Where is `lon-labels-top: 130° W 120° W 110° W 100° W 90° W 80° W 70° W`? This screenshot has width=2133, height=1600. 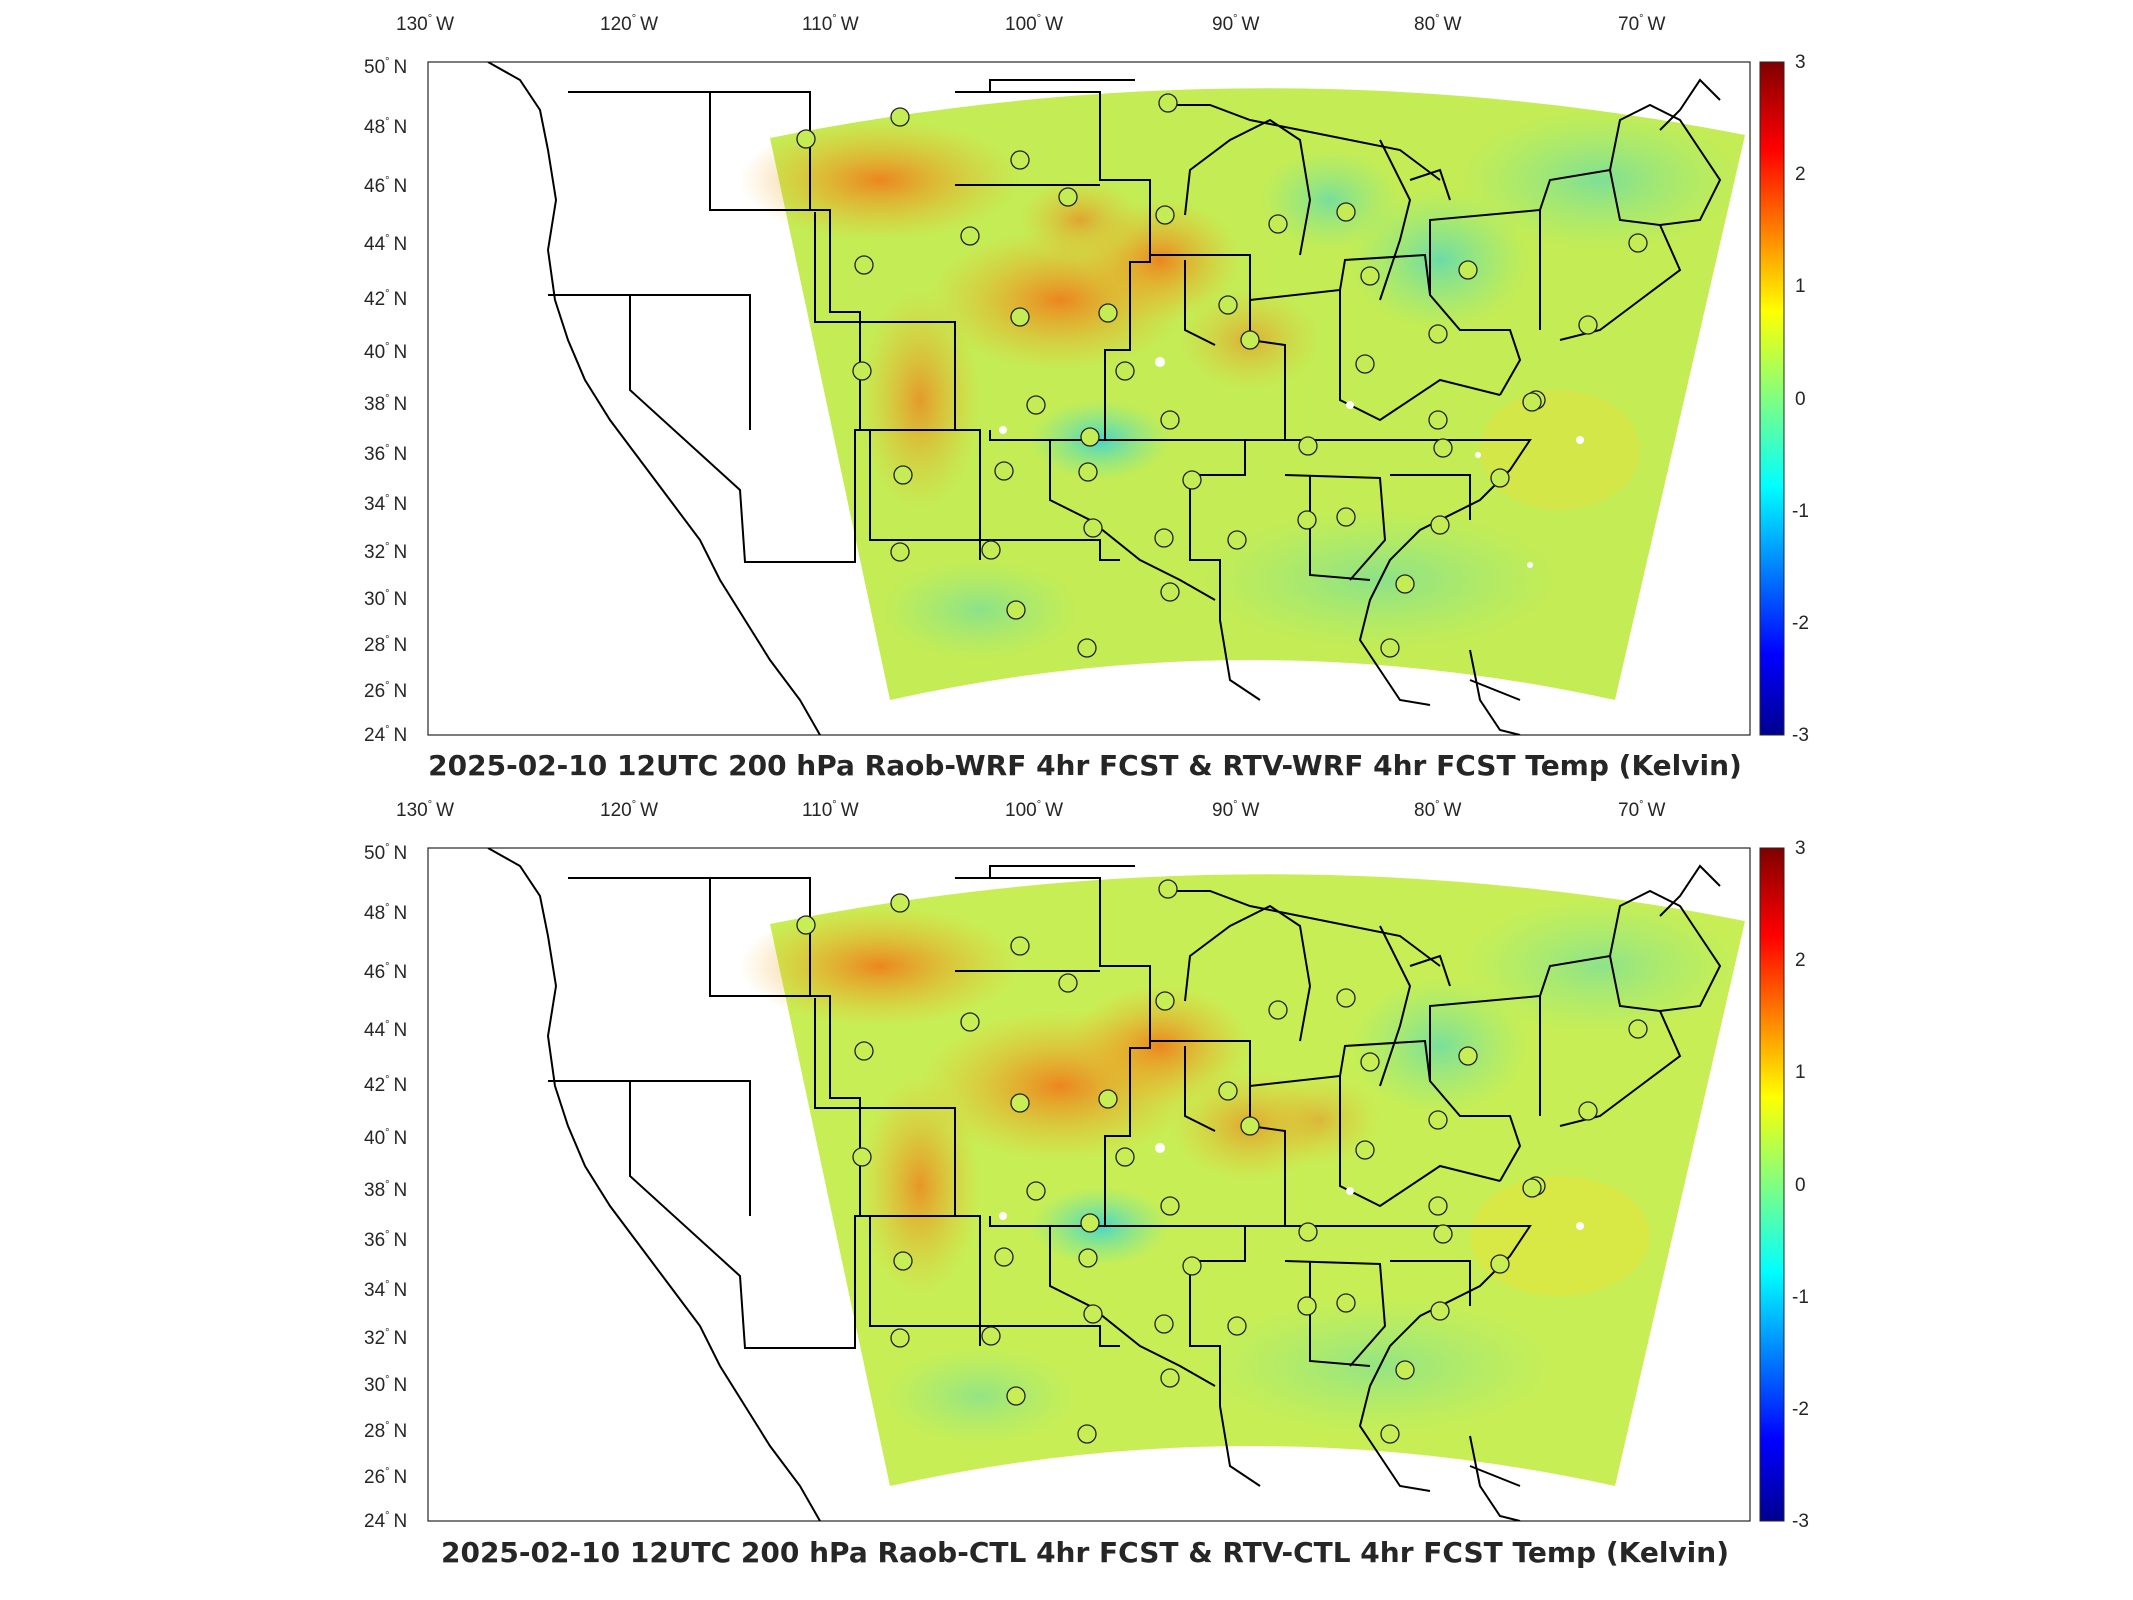 lon-labels-top: 130° W 120° W 110° W 100° W 90° W 80° W 70° W is located at coordinates (1031, 24).